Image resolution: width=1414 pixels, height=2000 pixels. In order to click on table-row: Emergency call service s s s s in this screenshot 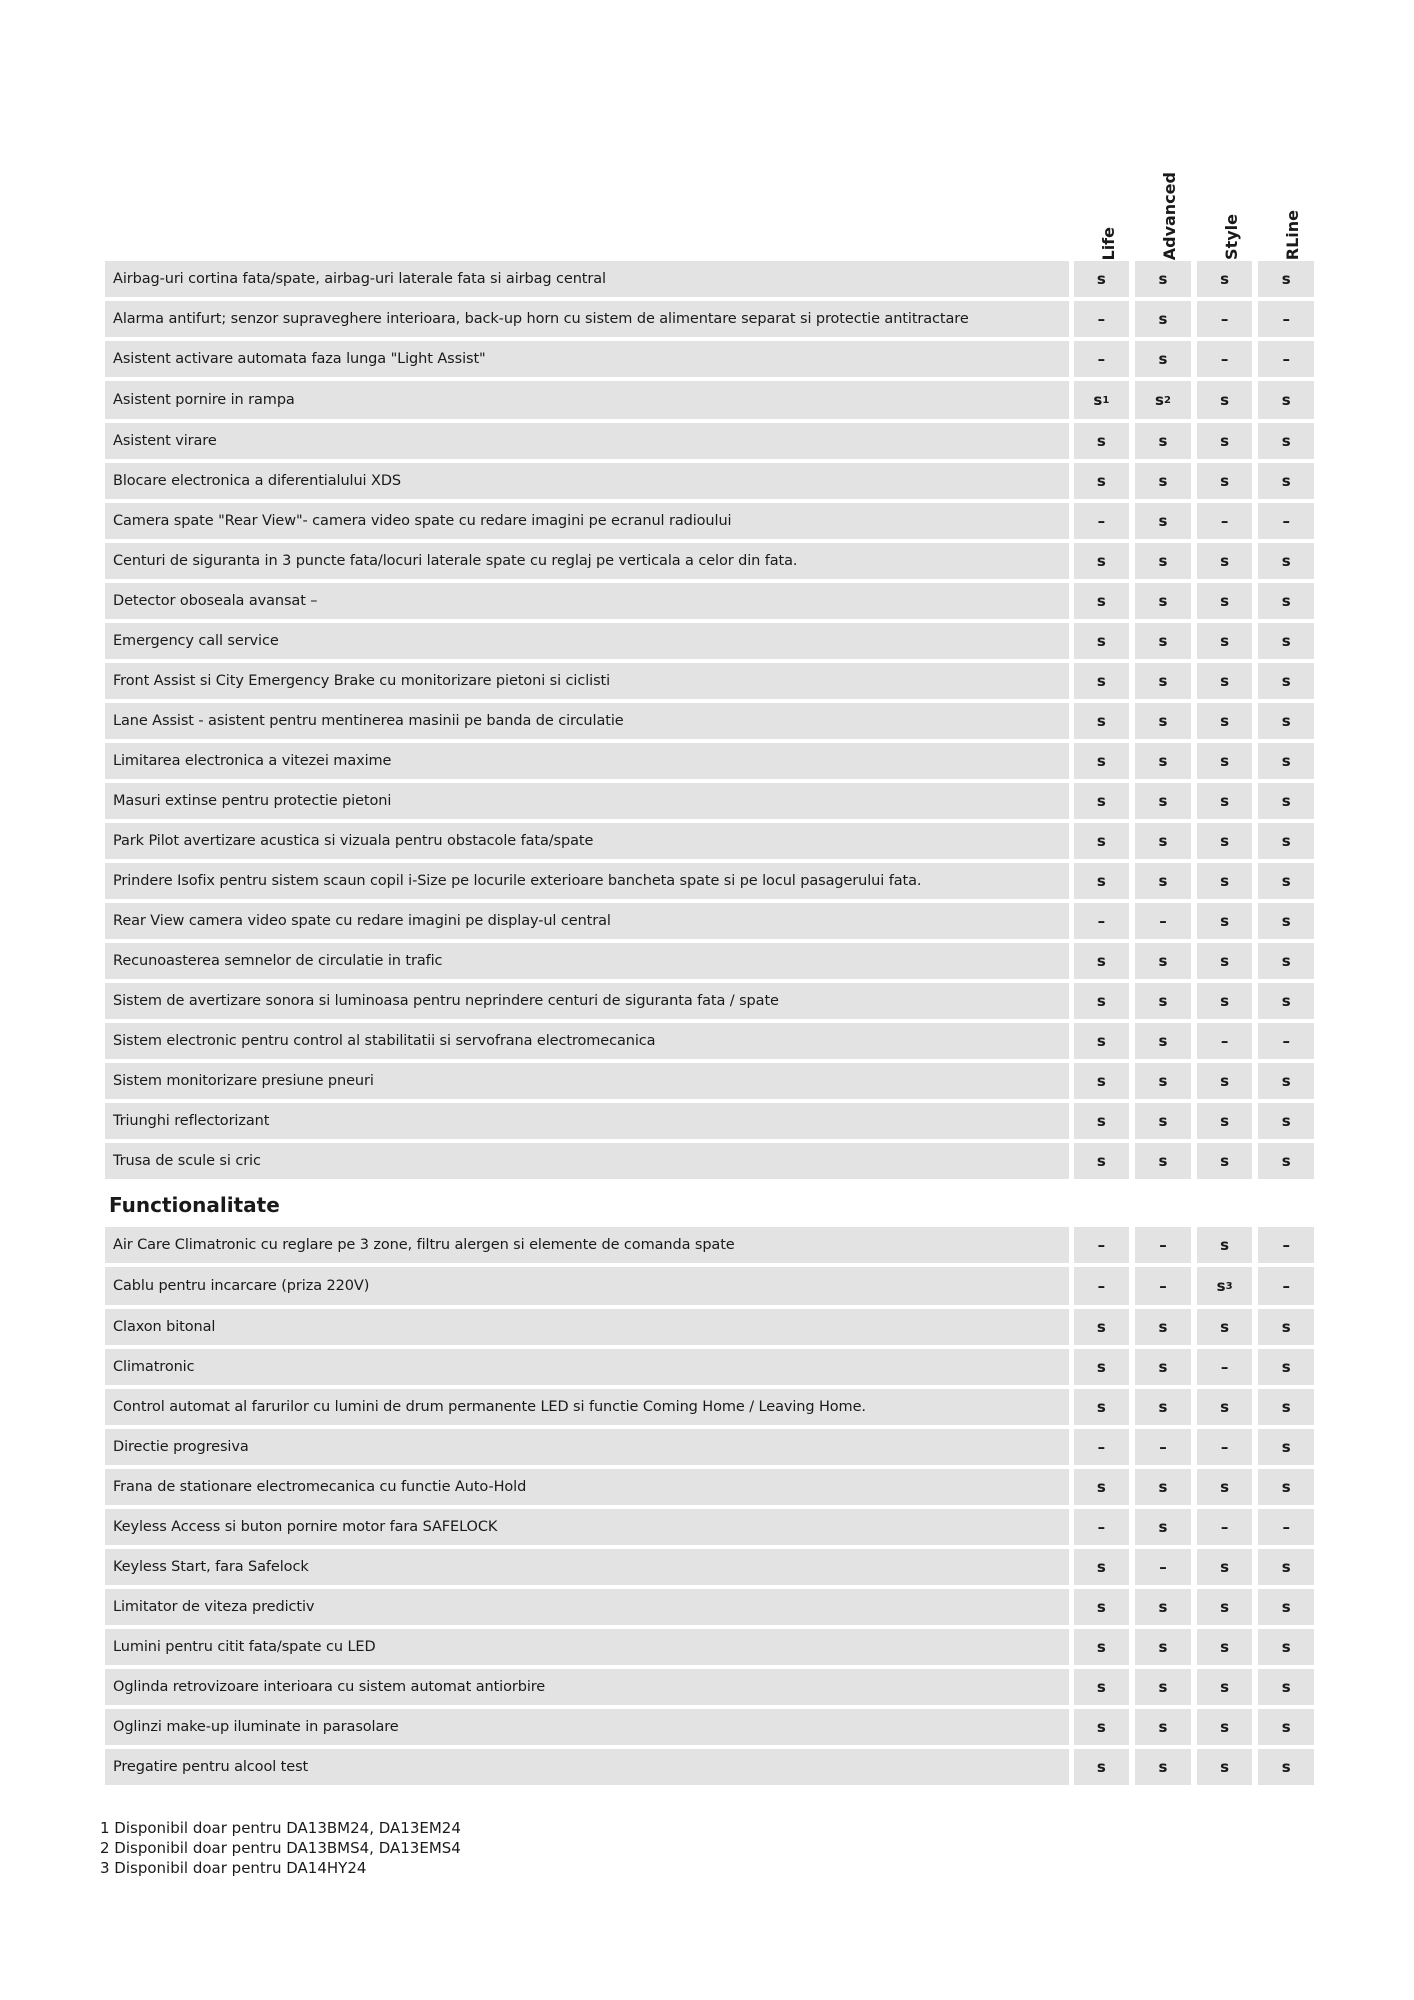, I will do `click(712, 643)`.